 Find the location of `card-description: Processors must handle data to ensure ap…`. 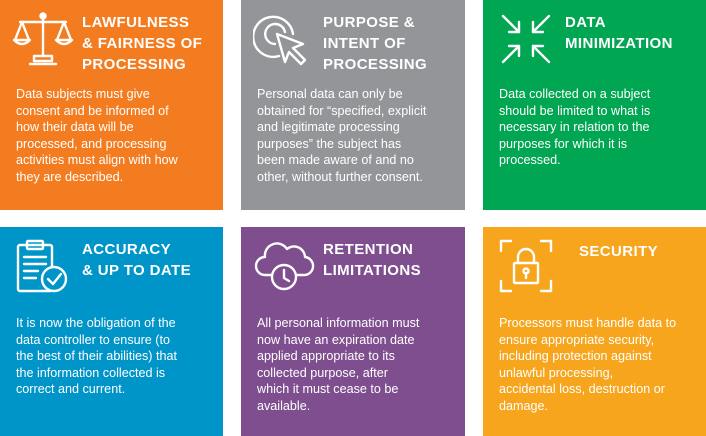

card-description: Processors must handle data to ensure ap… is located at coordinates (588, 364).